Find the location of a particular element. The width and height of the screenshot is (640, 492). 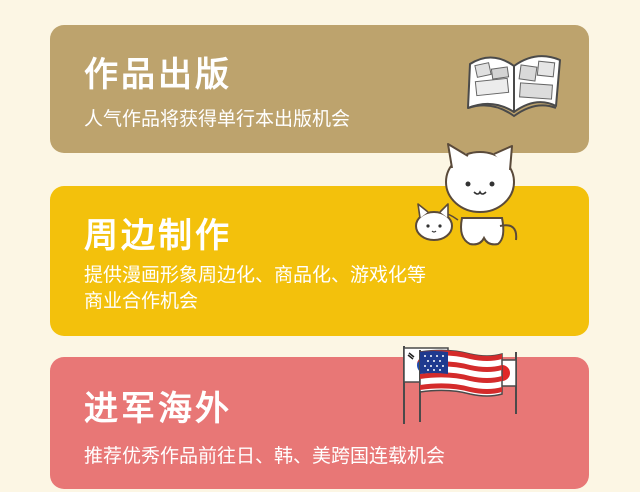

feature-description-line: 提供漫画形象周边化、商品化、游戏化等 is located at coordinates (255, 275).